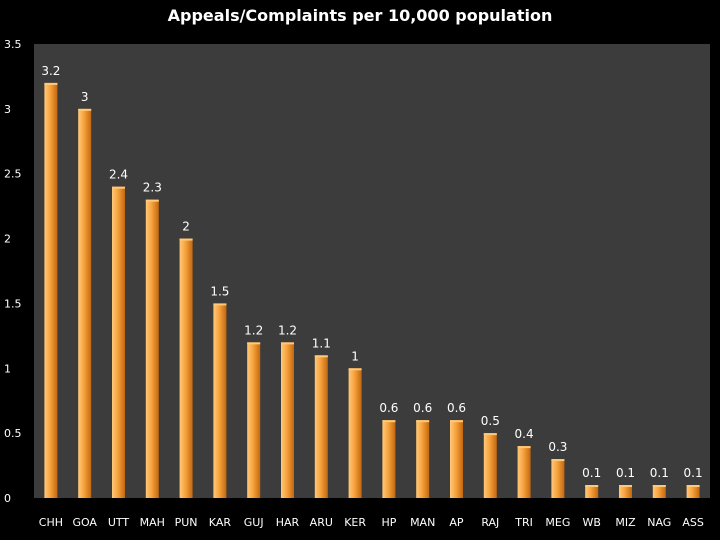 The image size is (720, 540). Describe the element at coordinates (119, 522) in the screenshot. I see `x-tick-label: UTT` at that location.